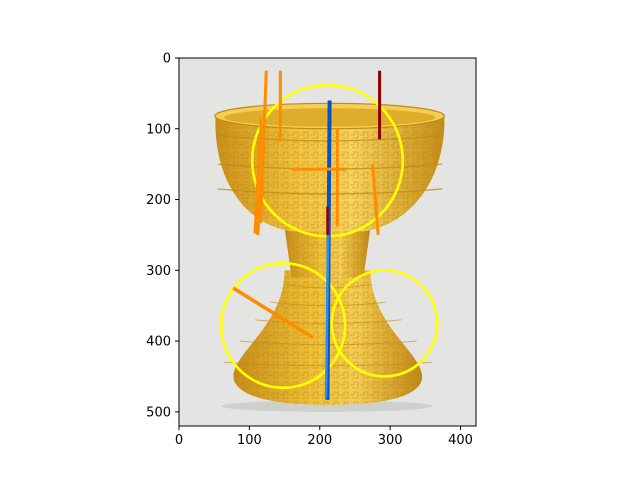 This screenshot has width=640, height=480. What do you see at coordinates (260, 189) in the screenshot?
I see `orange-d` at bounding box center [260, 189].